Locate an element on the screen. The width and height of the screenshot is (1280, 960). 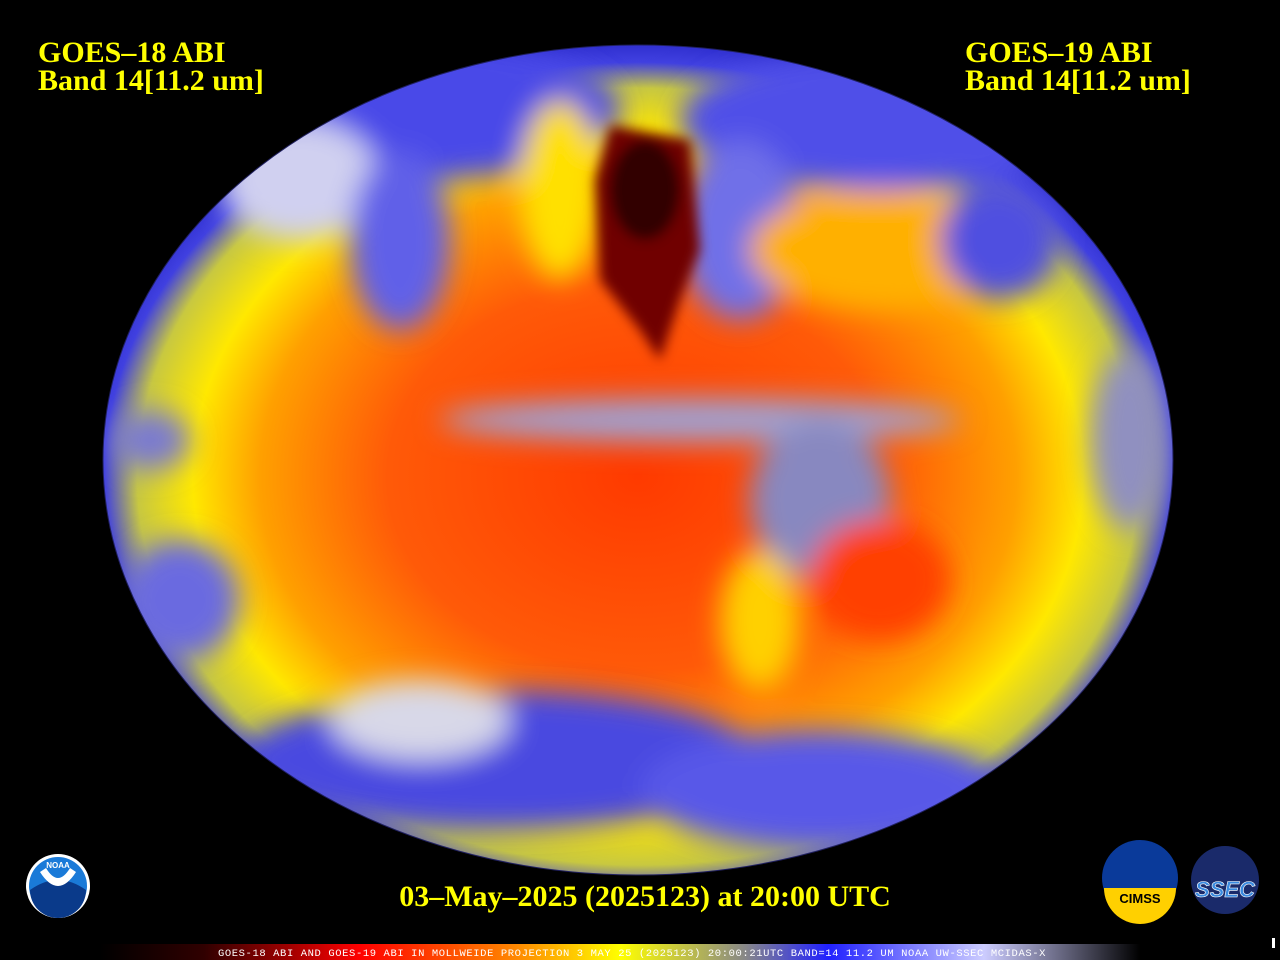
right-satellite: GOES–19 ABI is located at coordinates (1059, 52).